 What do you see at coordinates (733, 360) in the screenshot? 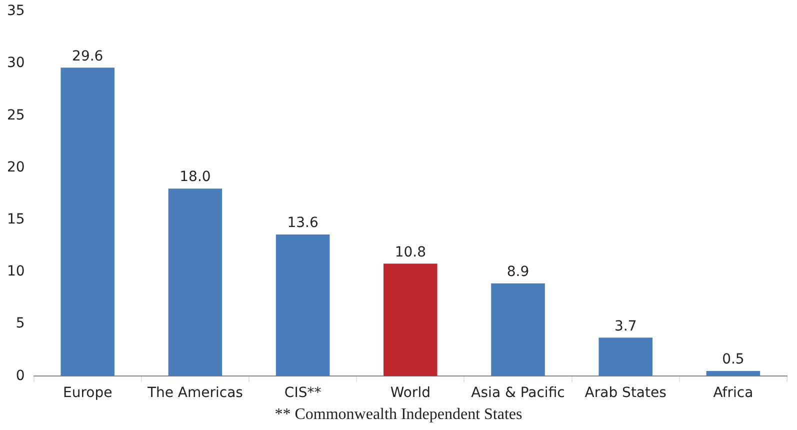
I see `data-label: 0.5` at bounding box center [733, 360].